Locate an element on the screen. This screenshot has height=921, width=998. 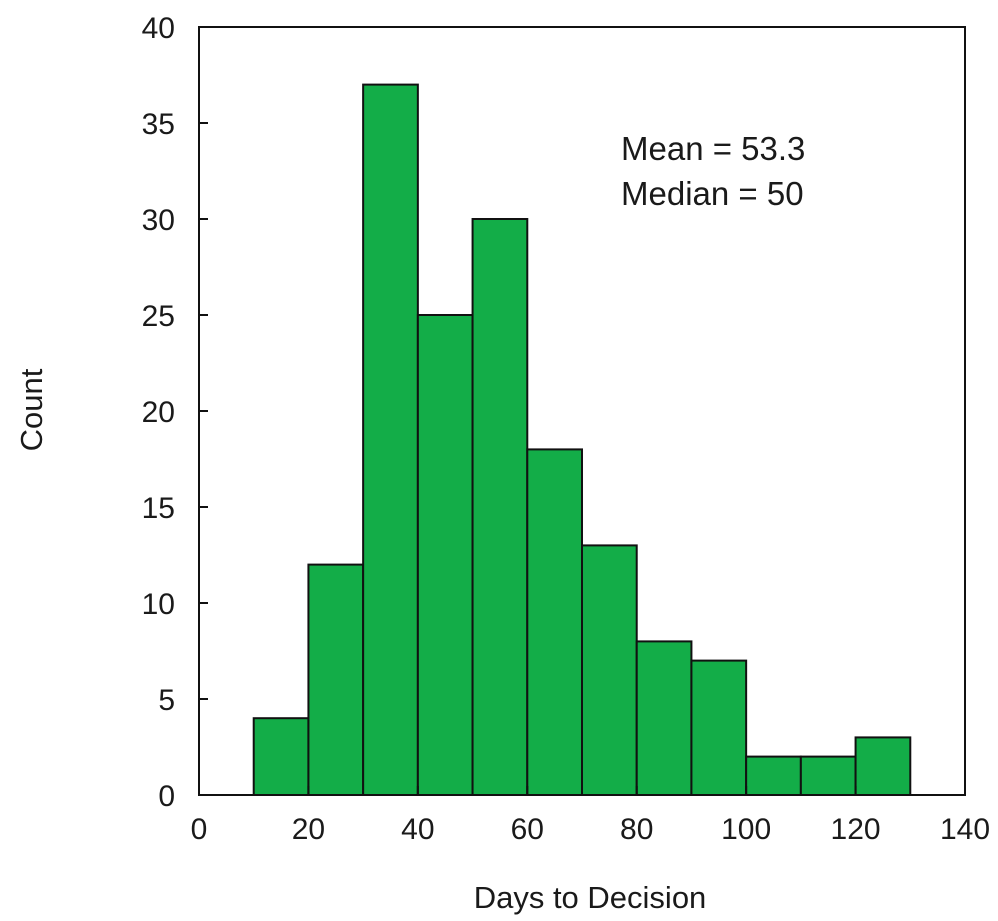
y-axis: 0 5 10 15 20 25 30 35 40 is located at coordinates (175, 412).